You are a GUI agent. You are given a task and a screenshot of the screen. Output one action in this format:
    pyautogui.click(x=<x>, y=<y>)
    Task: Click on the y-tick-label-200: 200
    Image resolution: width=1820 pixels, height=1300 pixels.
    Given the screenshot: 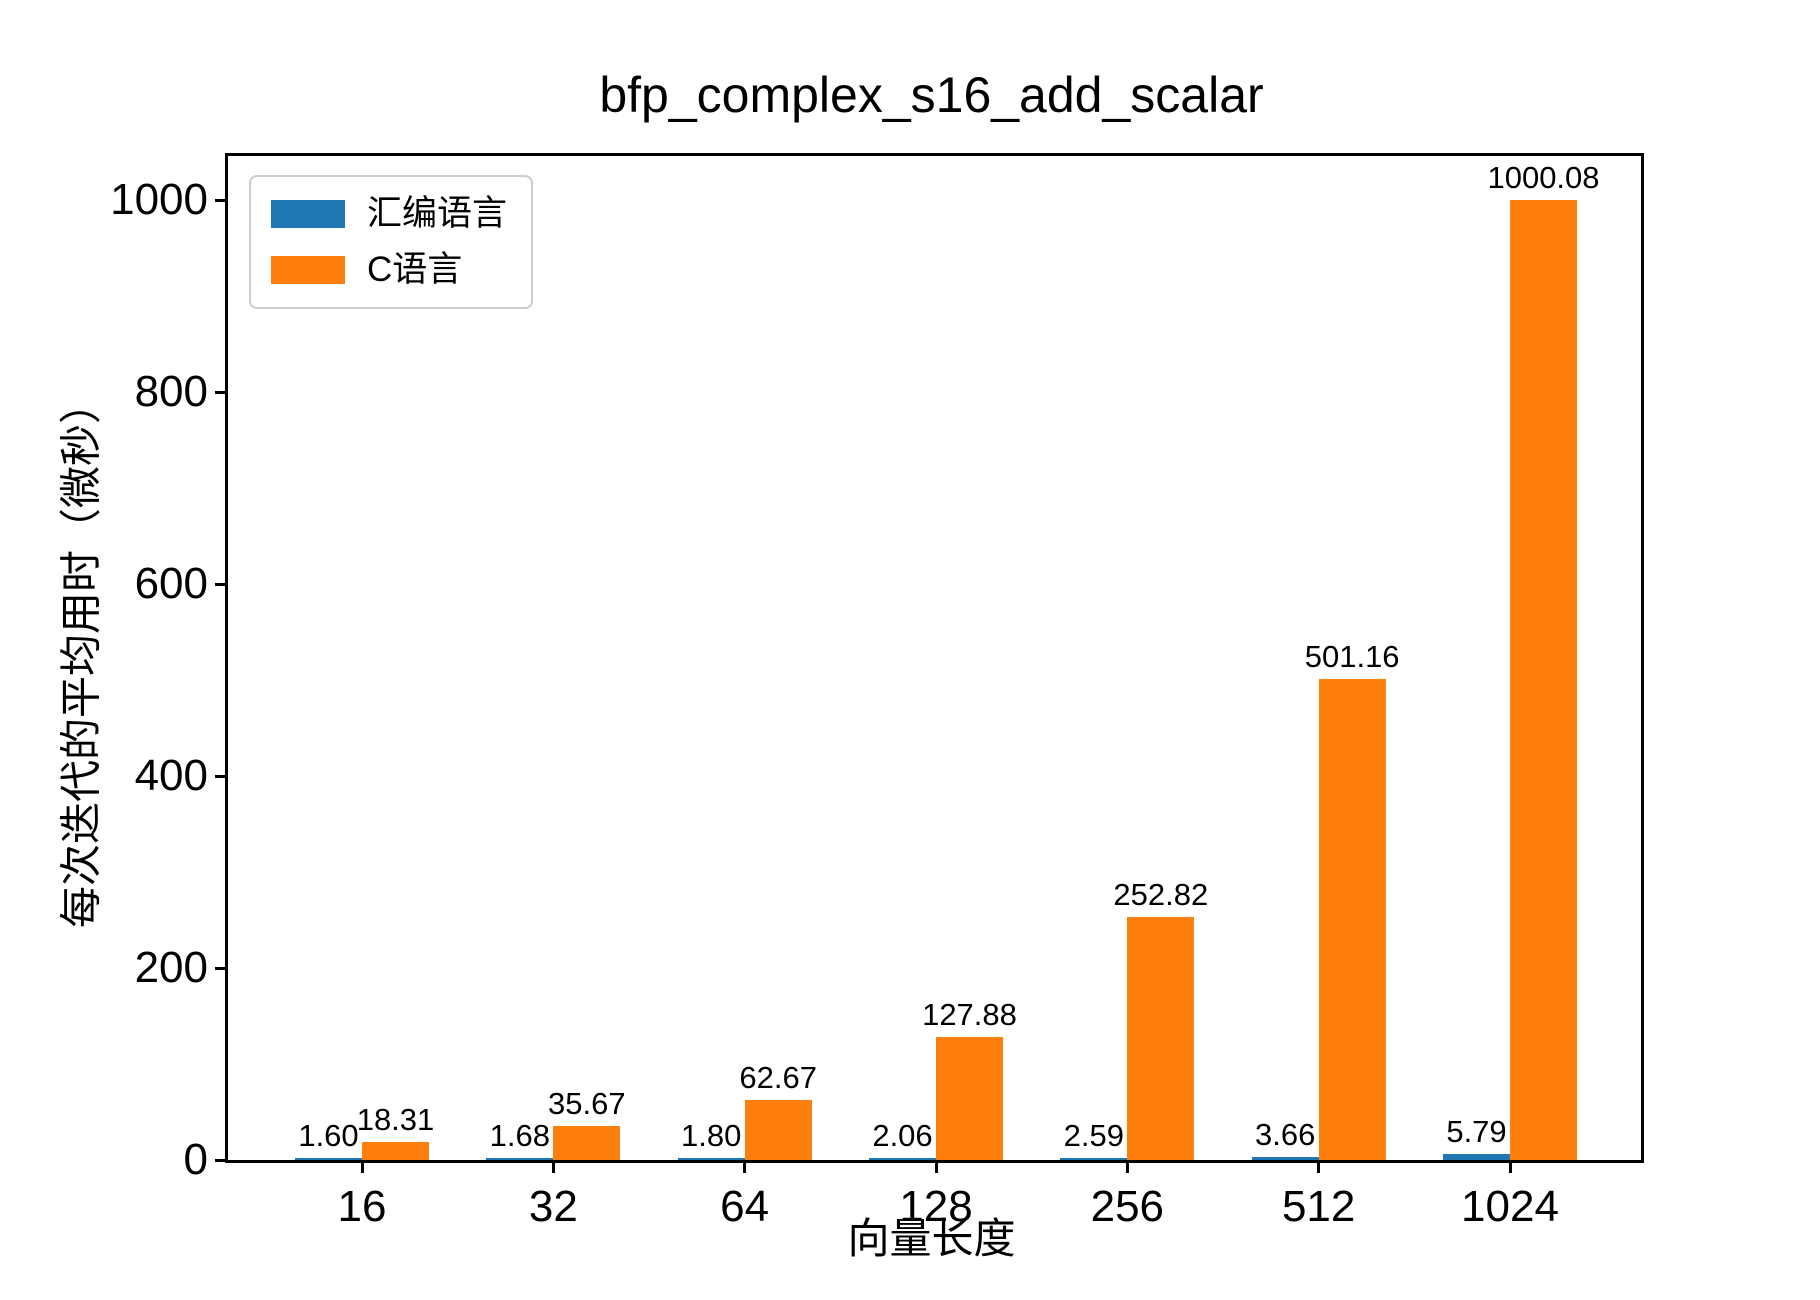 What is the action you would take?
    pyautogui.click(x=171, y=968)
    